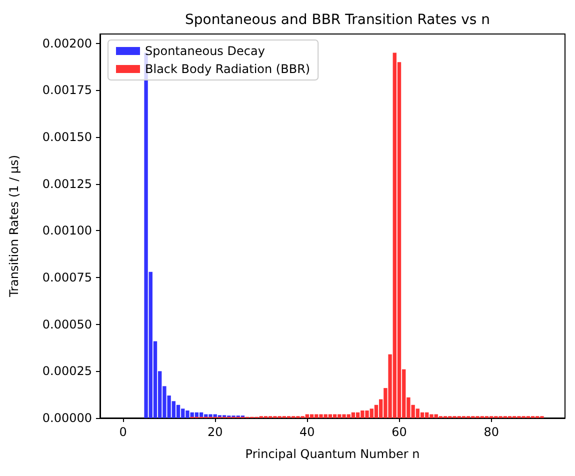 This screenshot has height=476, width=575. What do you see at coordinates (67, 43) in the screenshot?
I see `y-tick-label: 0.00200` at bounding box center [67, 43].